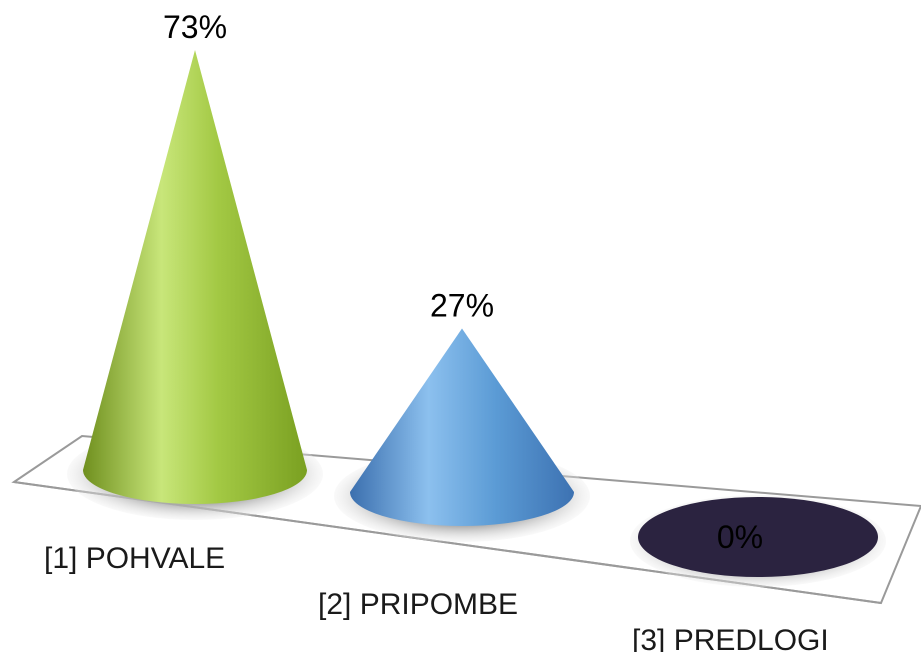 The height and width of the screenshot is (652, 921). Describe the element at coordinates (730, 638) in the screenshot. I see `category-label-3: [3] PREDLOGI` at that location.